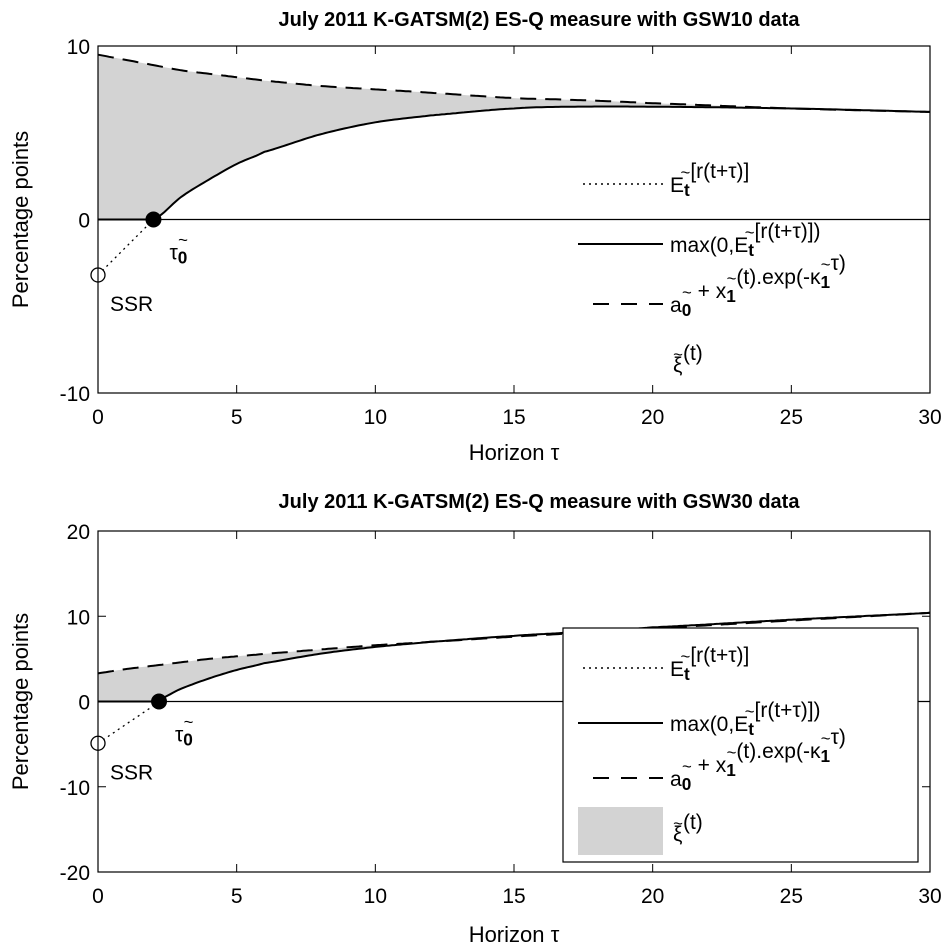 This screenshot has height=951, width=947. I want to click on y-tick-label: 20, so click(78, 532).